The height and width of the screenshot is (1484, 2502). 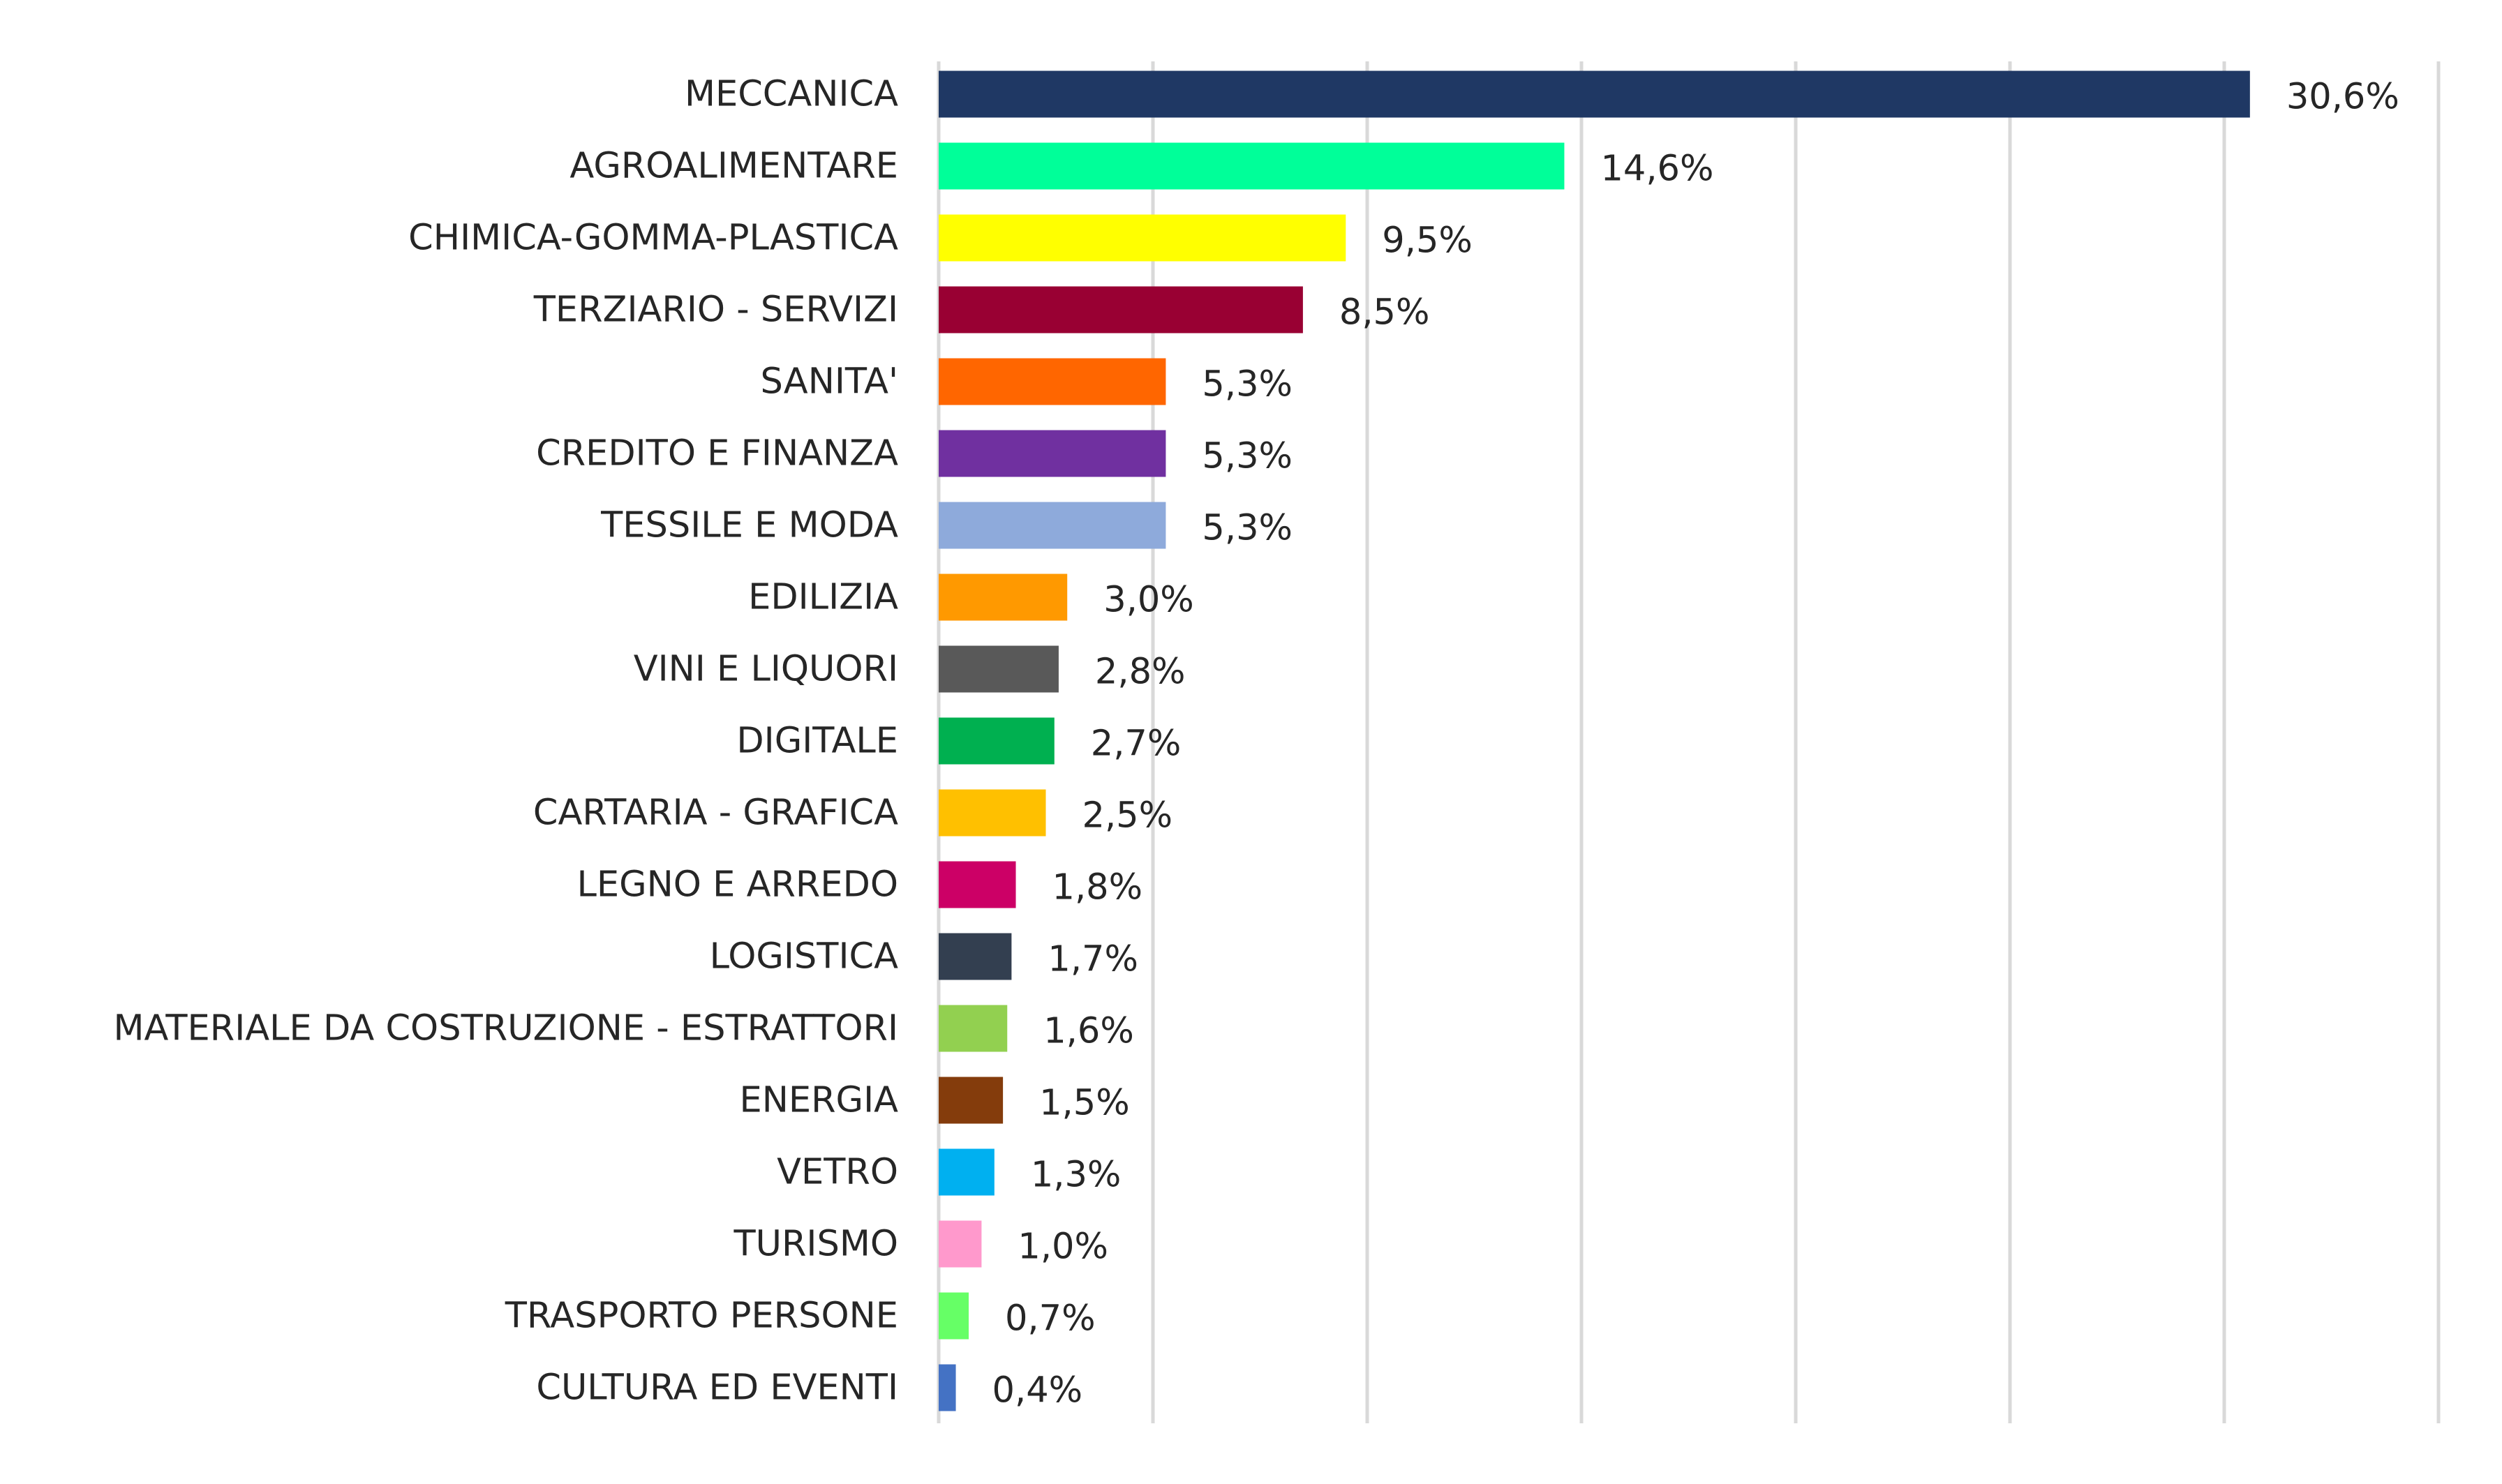 What do you see at coordinates (971, 1101) in the screenshot?
I see `bar-energia` at bounding box center [971, 1101].